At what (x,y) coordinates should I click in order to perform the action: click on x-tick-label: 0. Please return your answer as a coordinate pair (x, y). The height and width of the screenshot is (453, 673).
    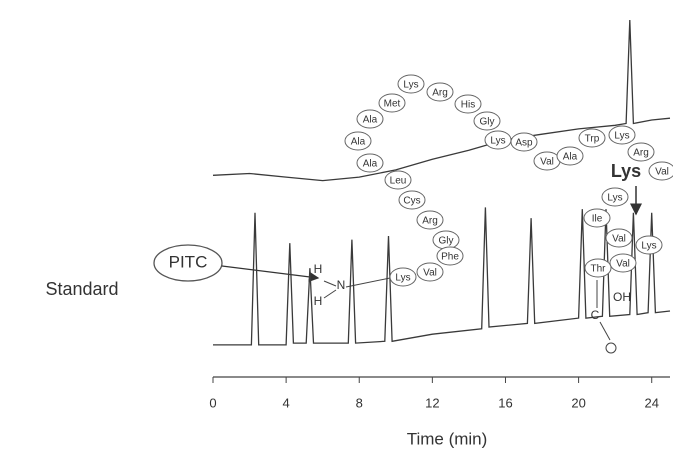
    Looking at the image, I should click on (212, 402).